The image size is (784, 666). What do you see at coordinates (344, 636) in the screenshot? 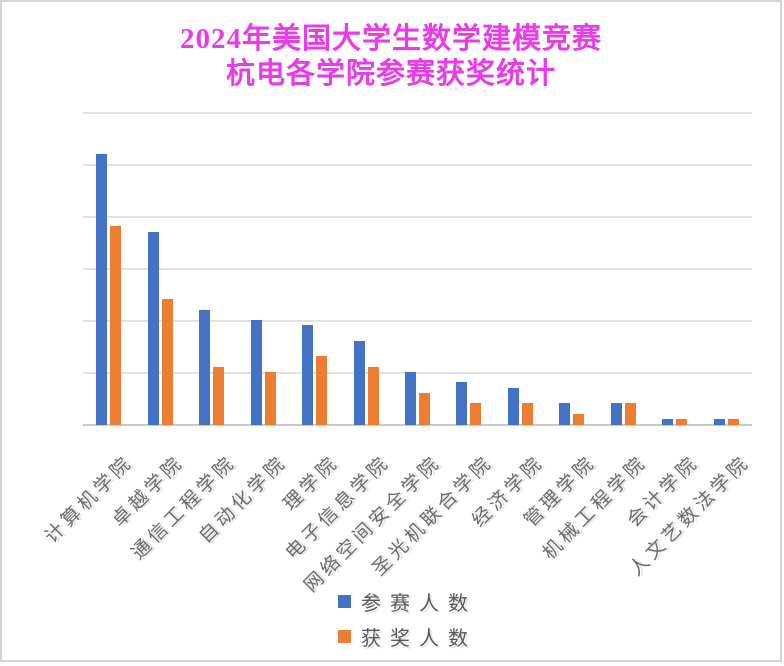
I see `legend-swatch-awarded` at bounding box center [344, 636].